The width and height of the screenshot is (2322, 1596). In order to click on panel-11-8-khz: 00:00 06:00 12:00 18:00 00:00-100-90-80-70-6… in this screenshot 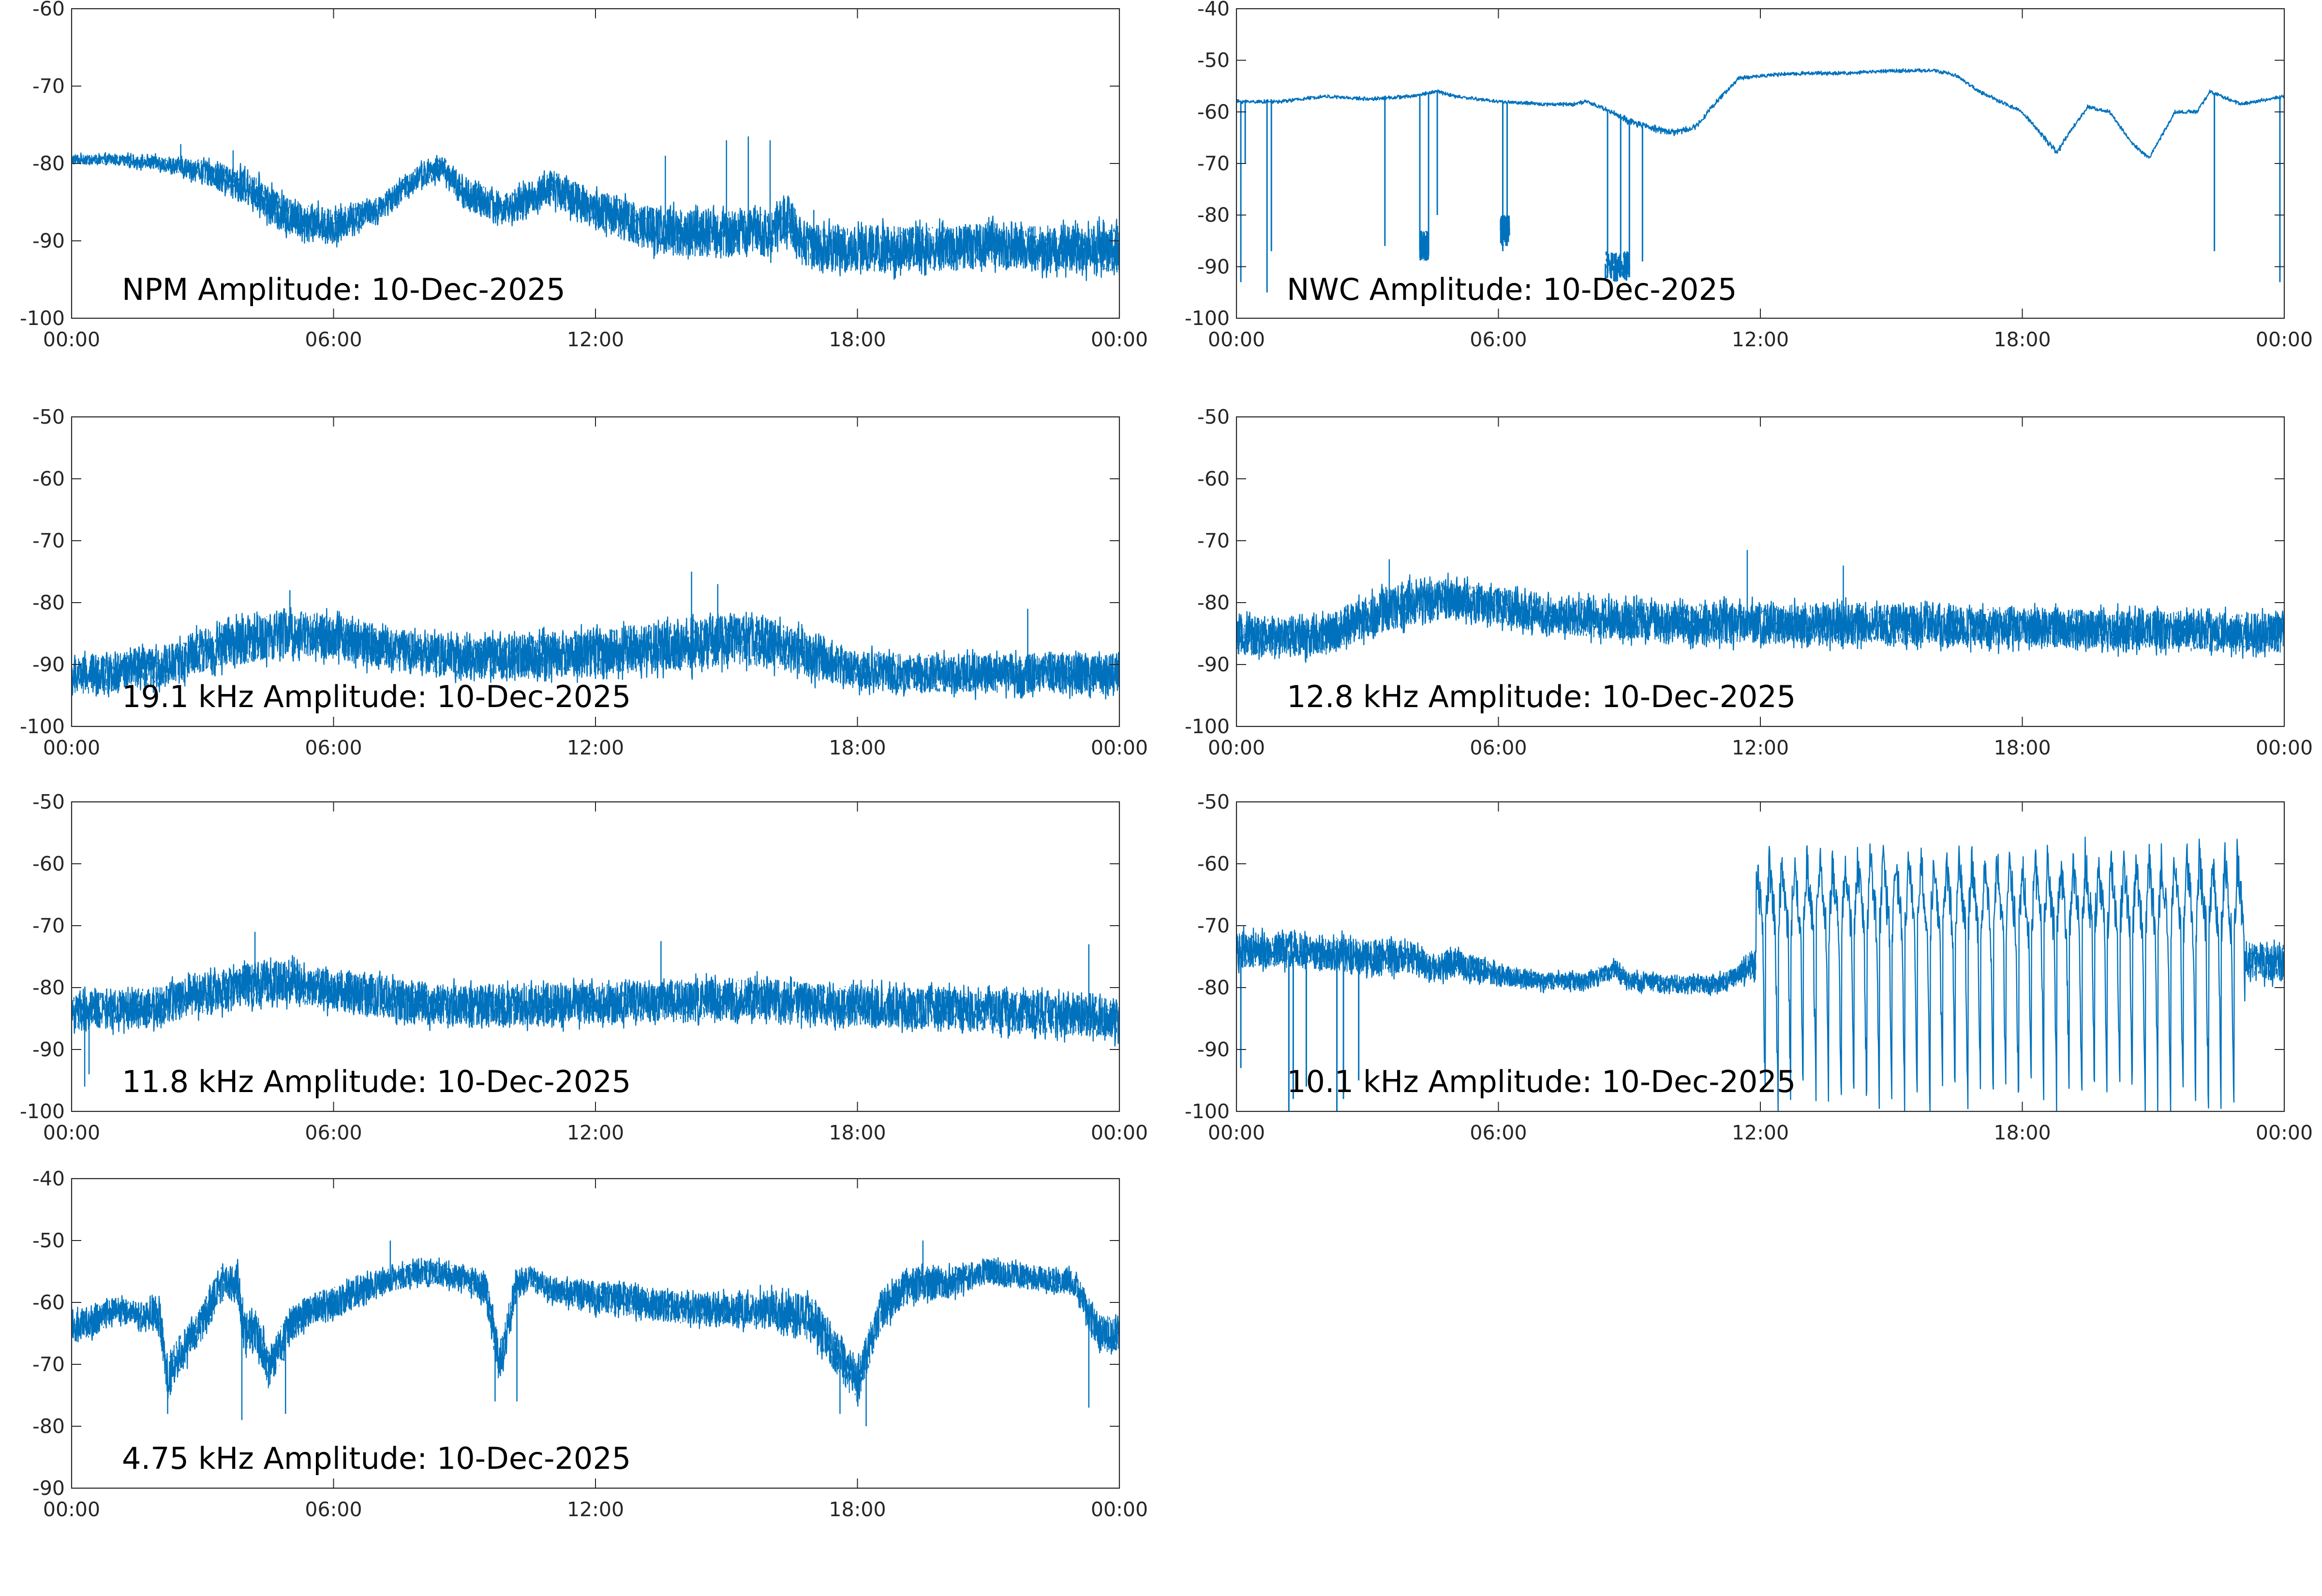, I will do `click(584, 967)`.